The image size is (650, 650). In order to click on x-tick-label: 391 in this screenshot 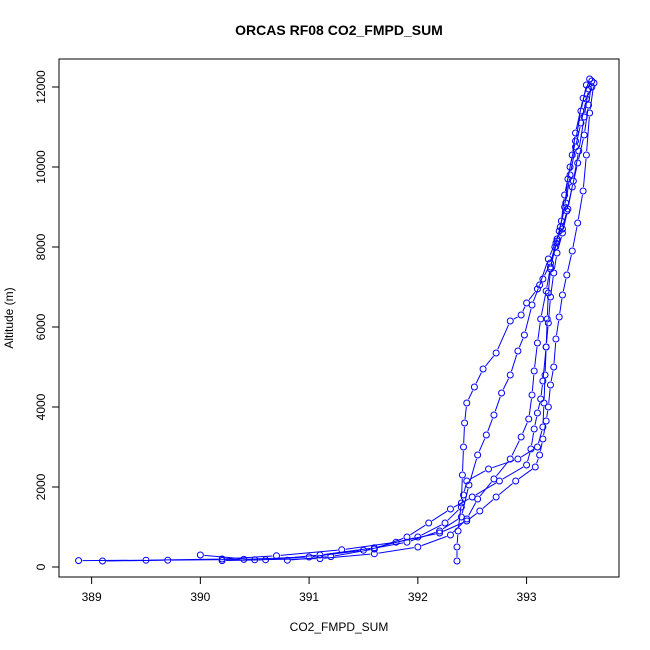, I will do `click(309, 597)`.